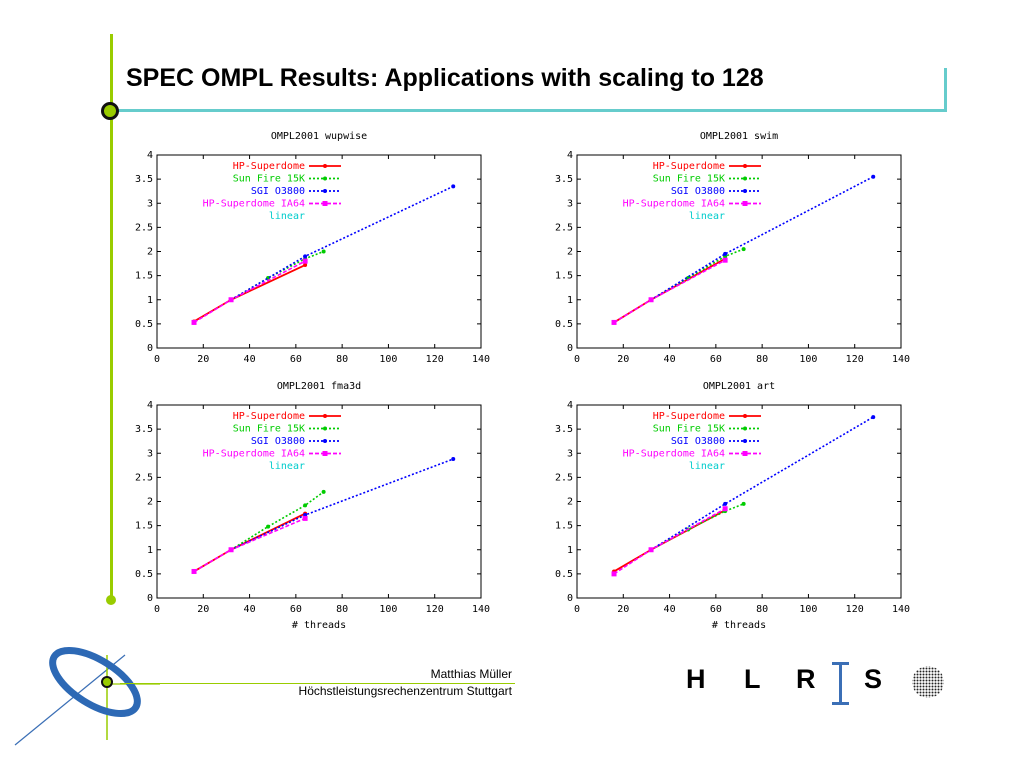 The image size is (1024, 768). Describe the element at coordinates (471, 674) in the screenshot. I see `footer-author: Matthias Müller` at that location.